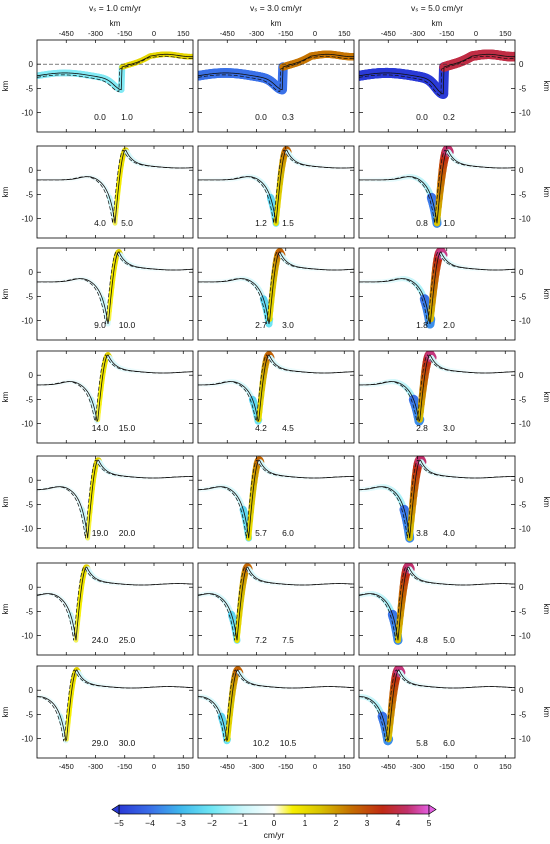 Image resolution: width=550 pixels, height=844 pixels. I want to click on time-label: 30.0, so click(127, 743).